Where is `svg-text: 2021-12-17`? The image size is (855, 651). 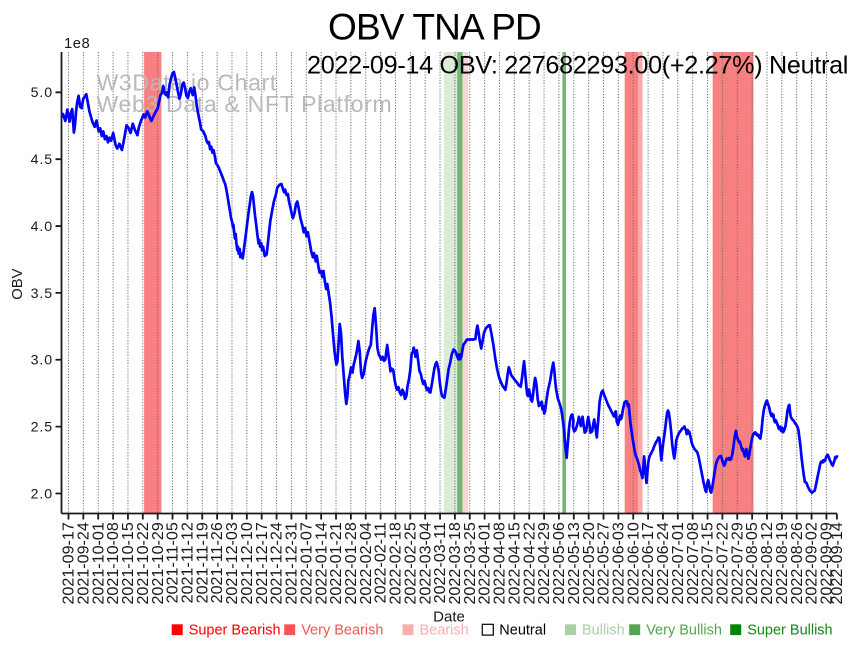 svg-text: 2021-12-17 is located at coordinates (262, 563).